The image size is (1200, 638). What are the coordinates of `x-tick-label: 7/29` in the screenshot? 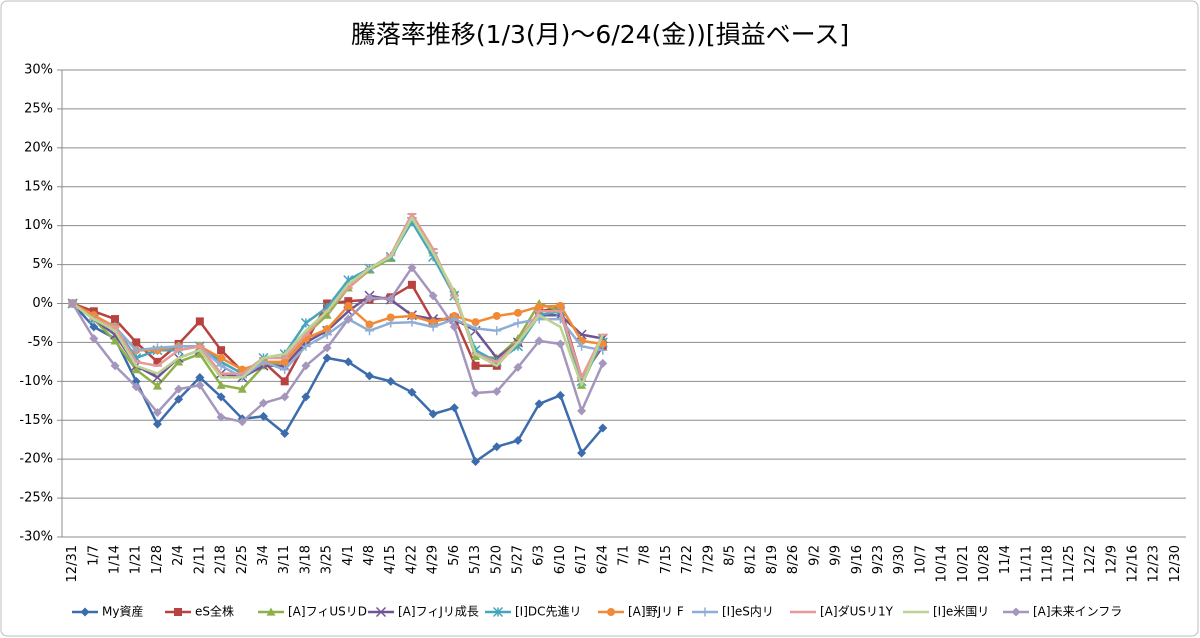 It's located at (708, 559).